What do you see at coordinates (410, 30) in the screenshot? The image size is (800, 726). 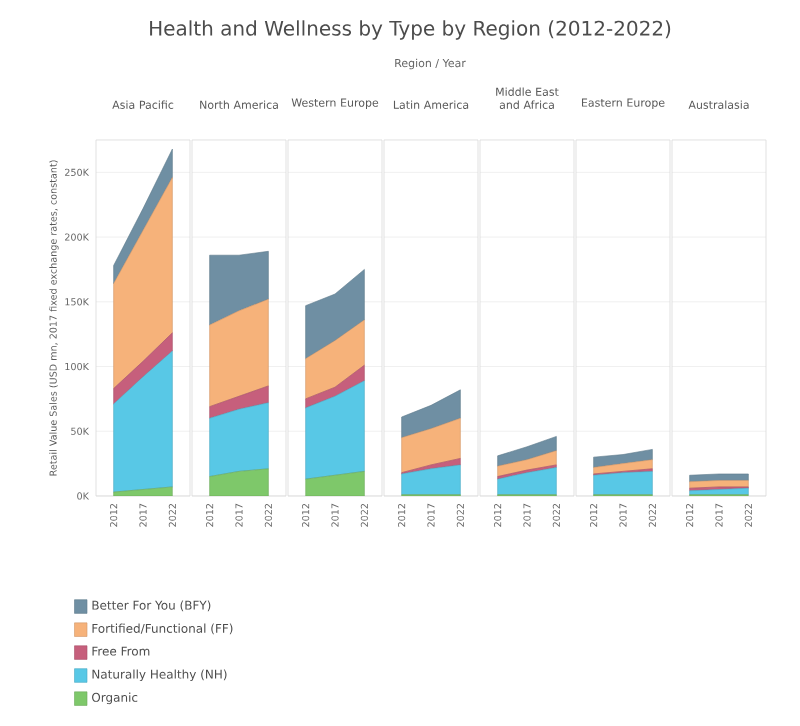 I see `text: Health and Wellness by Type by Region (2012-2022)` at bounding box center [410, 30].